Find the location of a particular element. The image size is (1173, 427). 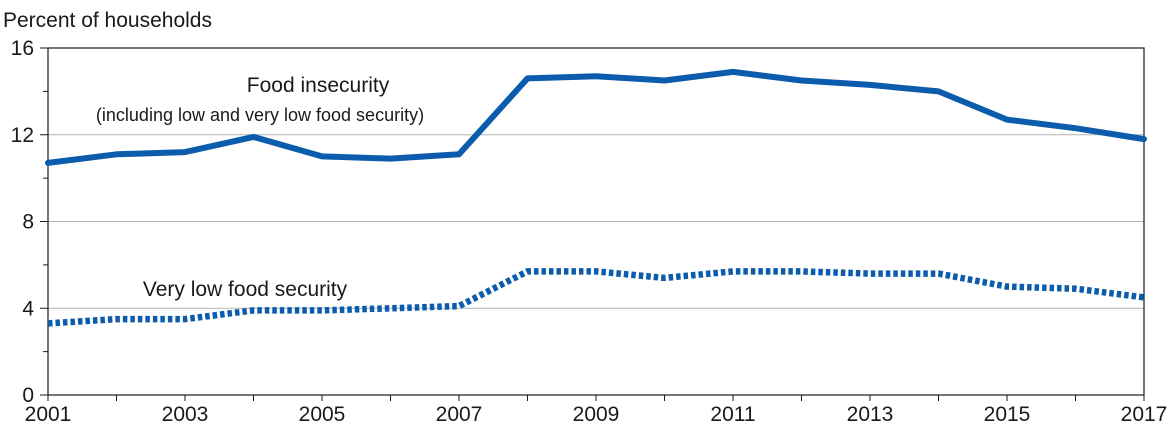

x-tick-label: 2013 is located at coordinates (870, 414).